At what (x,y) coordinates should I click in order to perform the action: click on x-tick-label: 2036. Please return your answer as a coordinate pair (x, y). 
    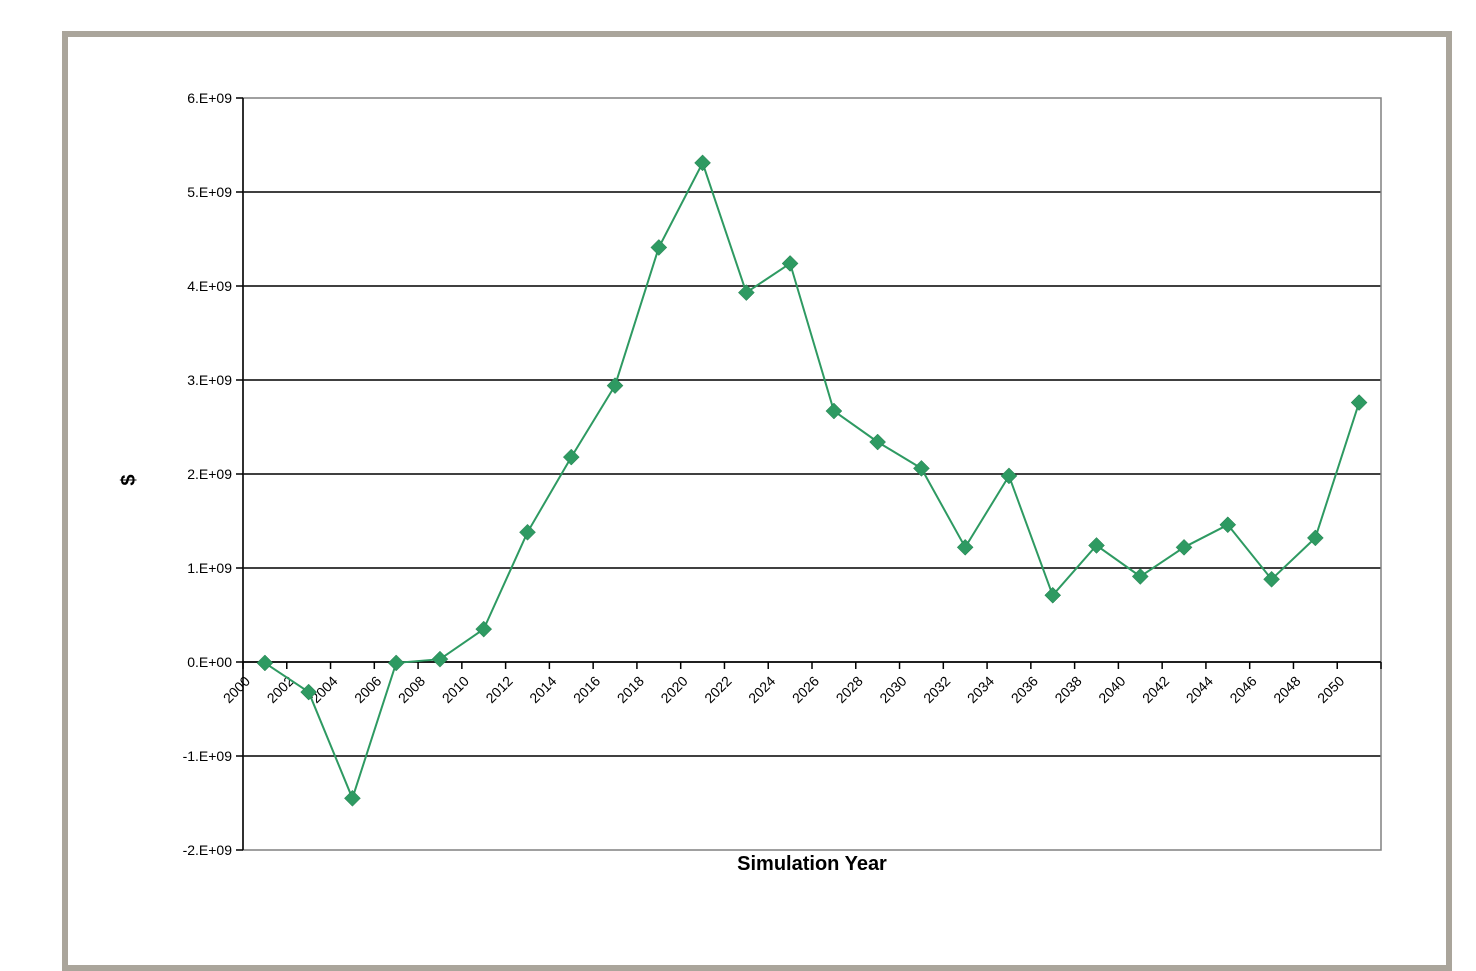
    Looking at the image, I should click on (1024, 689).